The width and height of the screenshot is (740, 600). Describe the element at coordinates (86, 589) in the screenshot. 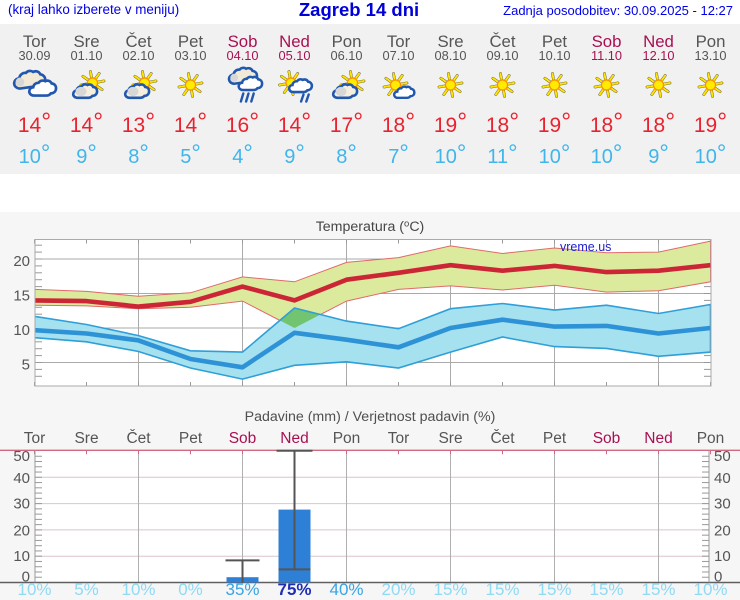

I see `svg-text: 5%` at that location.